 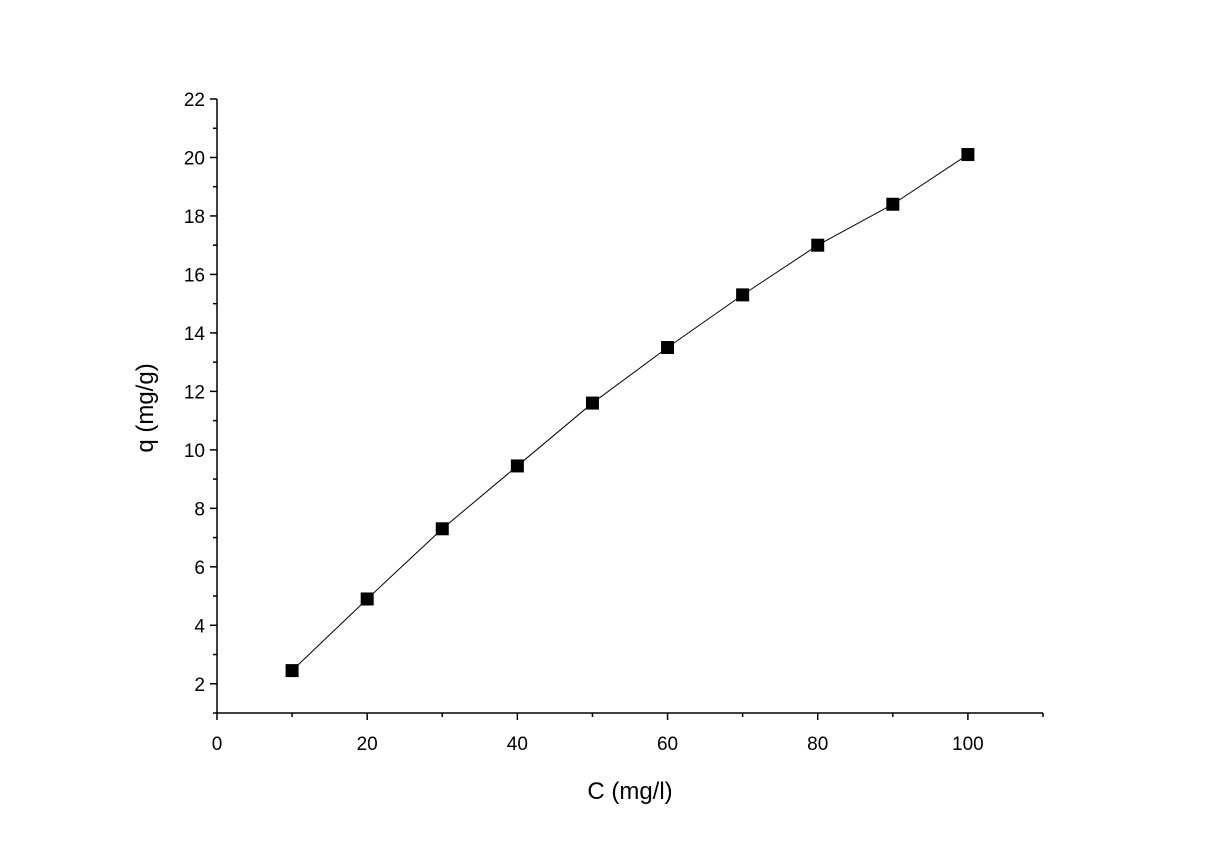 I want to click on y-tick-label: 6, so click(x=199, y=568).